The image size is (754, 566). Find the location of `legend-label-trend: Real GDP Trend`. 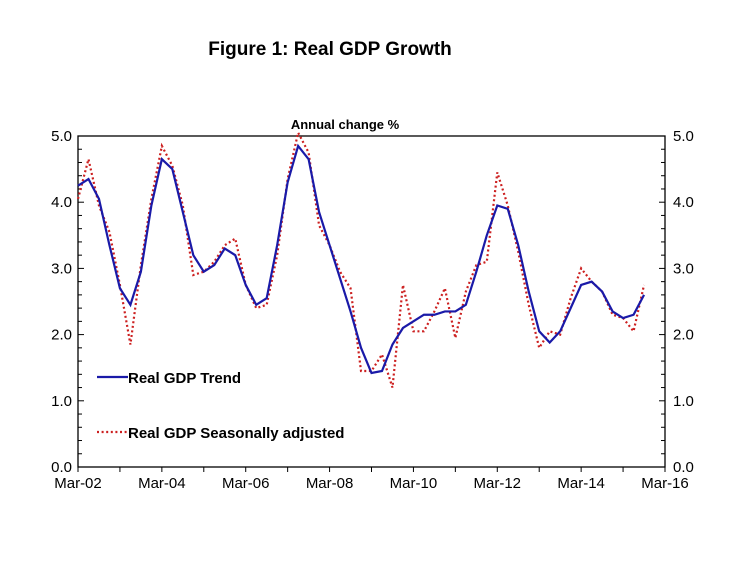

legend-label-trend: Real GDP Trend is located at coordinates (184, 378).